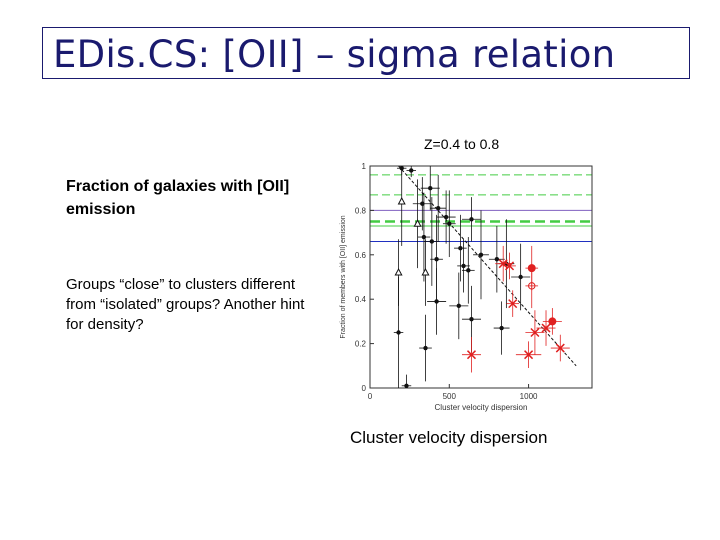  Describe the element at coordinates (334, 54) in the screenshot. I see `slide-title: EDis.CS: [OII] – sigma relation` at that location.